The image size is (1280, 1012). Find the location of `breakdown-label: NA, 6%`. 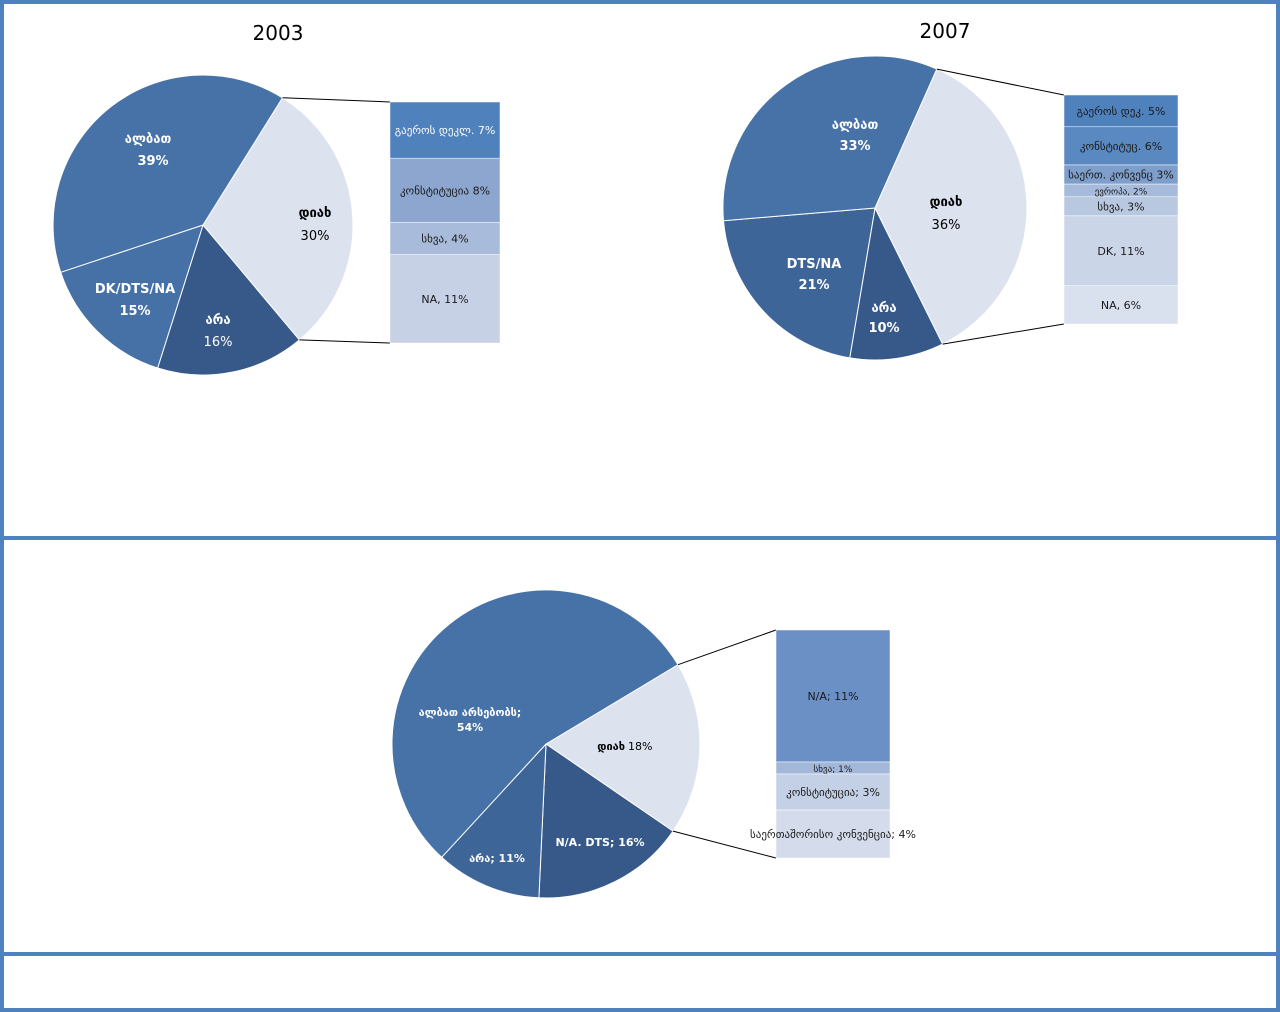

breakdown-label: NA, 6% is located at coordinates (1121, 305).